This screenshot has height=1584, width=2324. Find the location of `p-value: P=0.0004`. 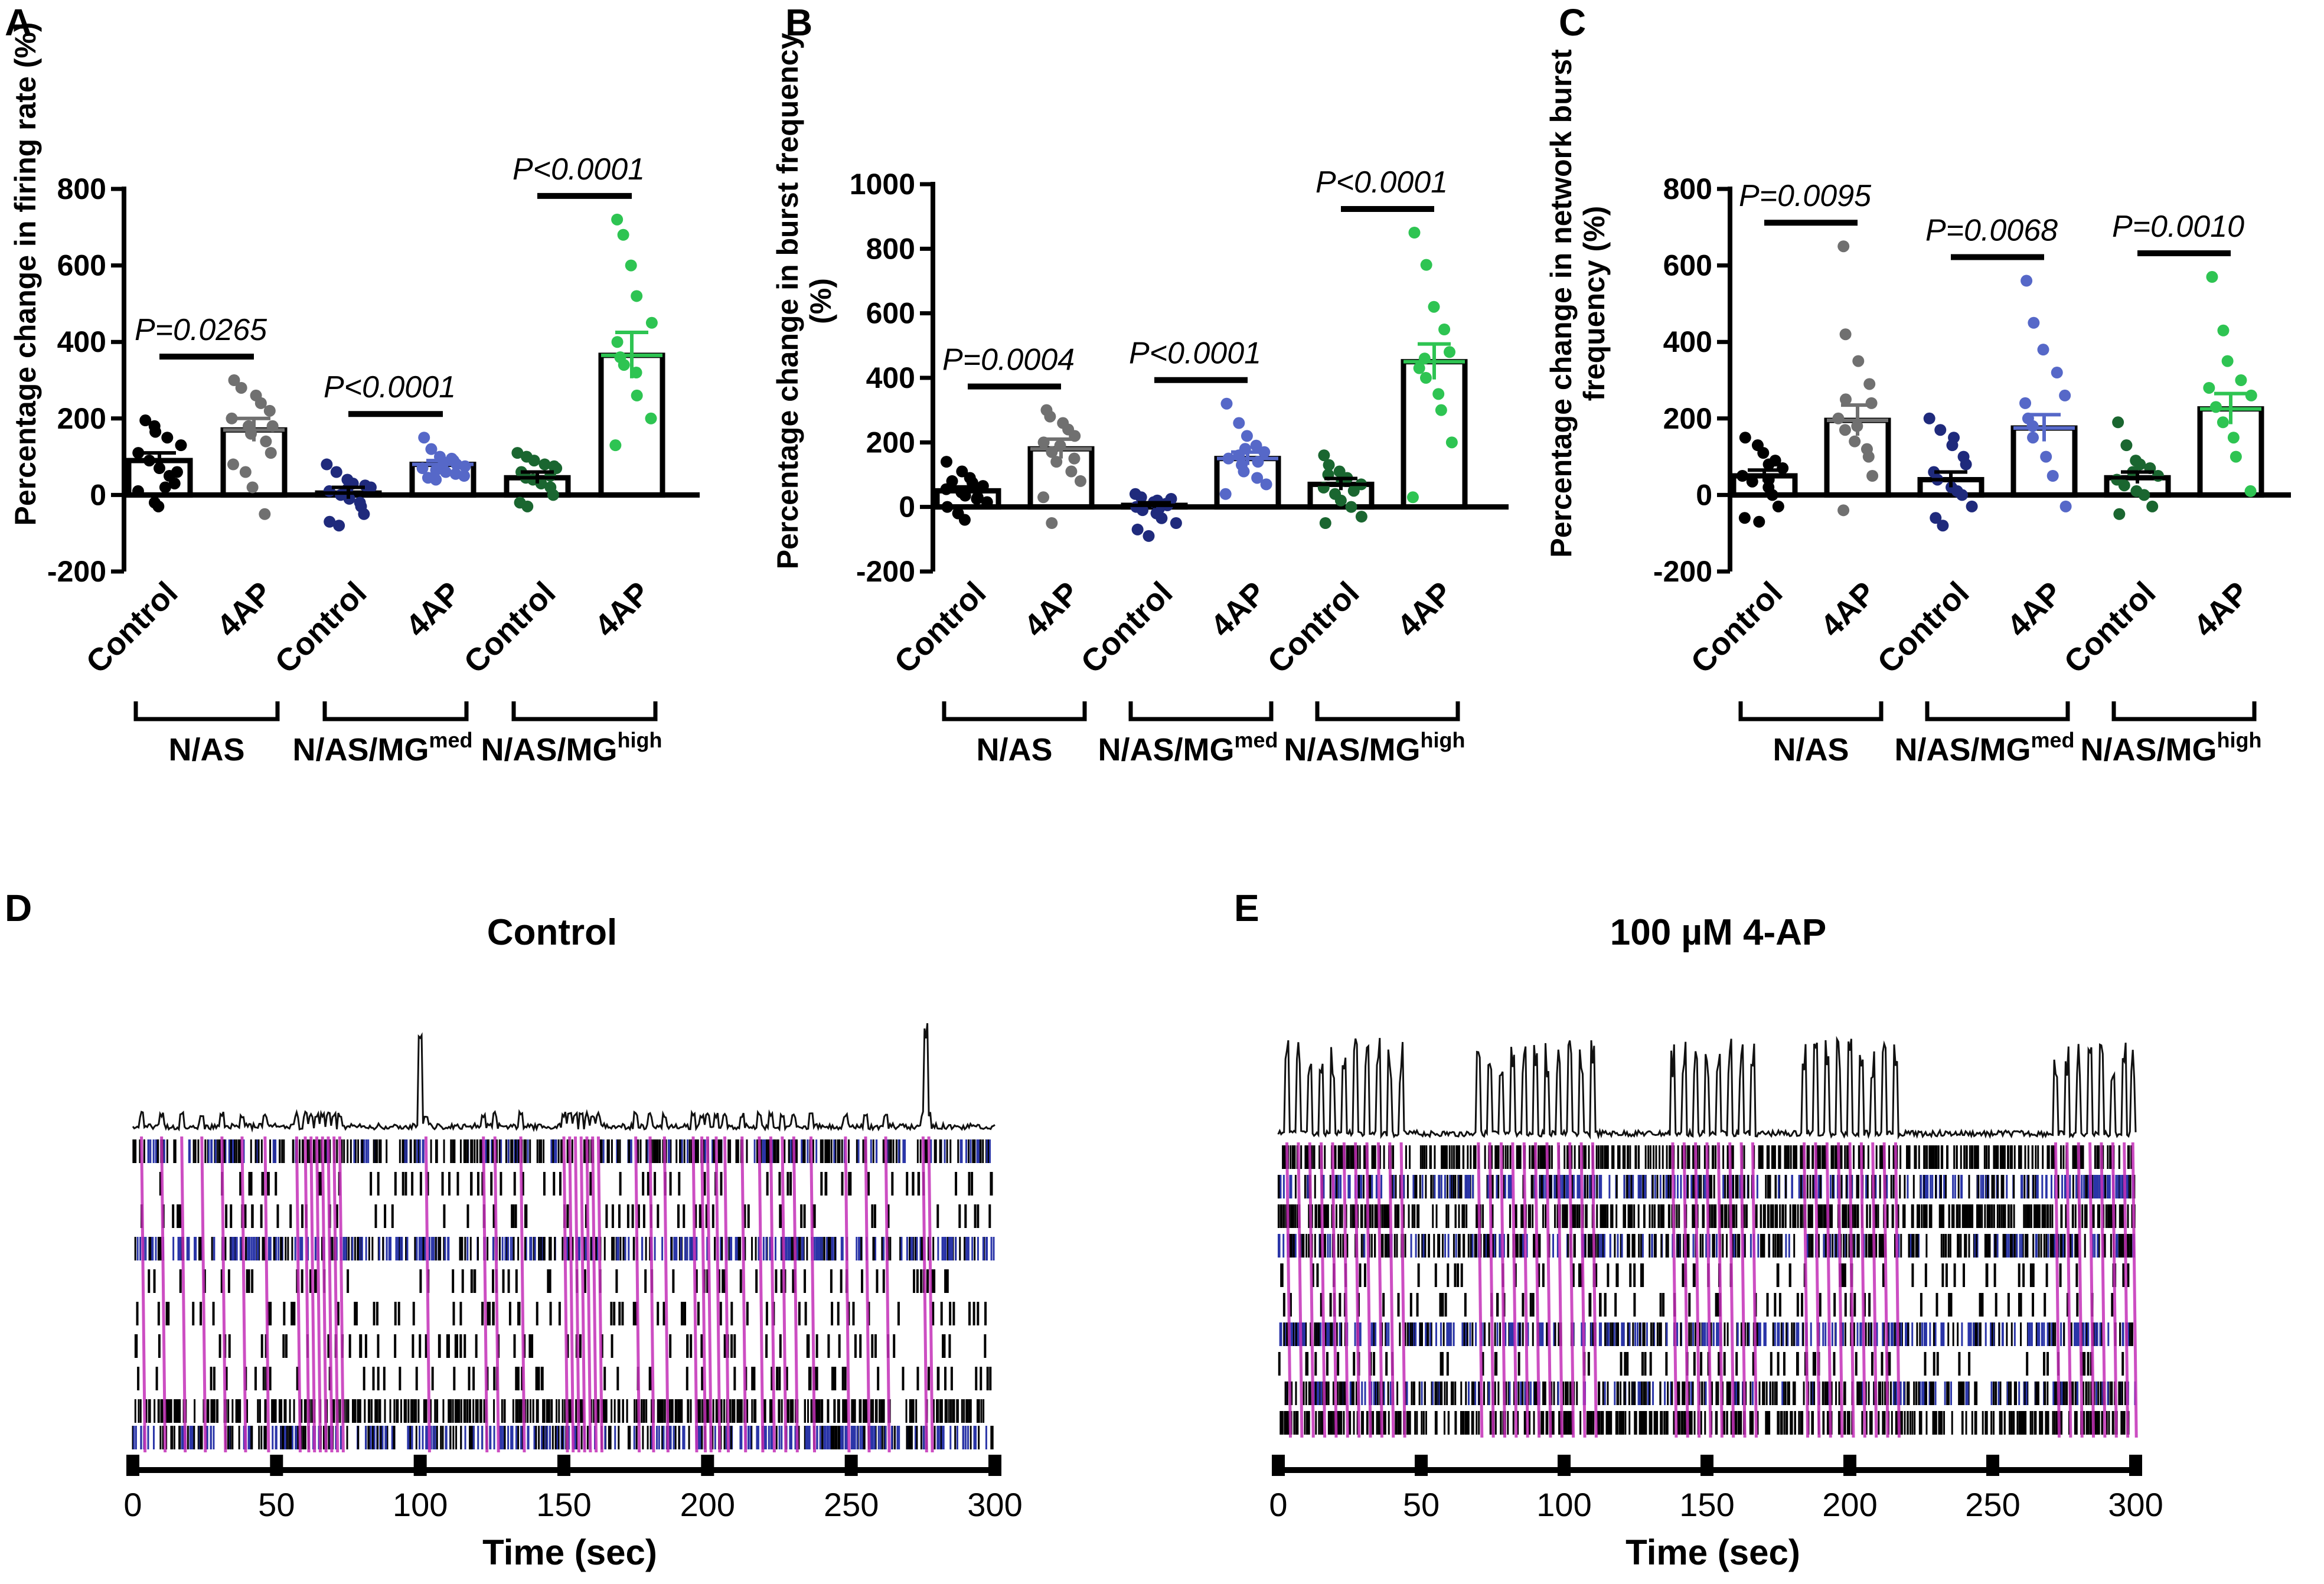

p-value: P=0.0004 is located at coordinates (1008, 360).